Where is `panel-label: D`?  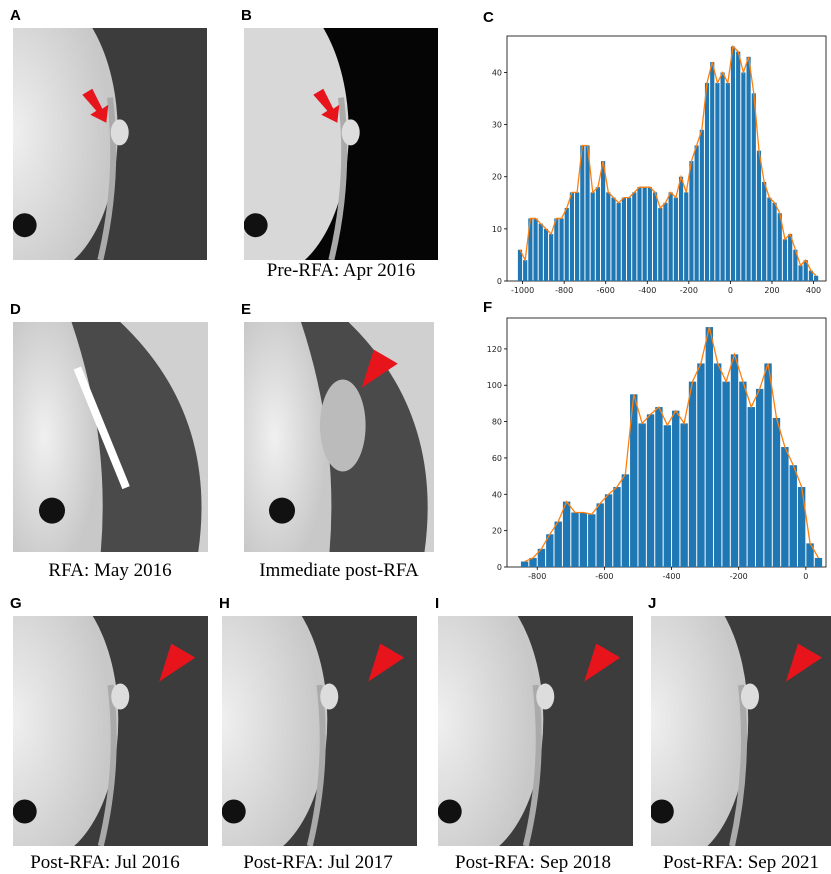
panel-label: D is located at coordinates (15, 309).